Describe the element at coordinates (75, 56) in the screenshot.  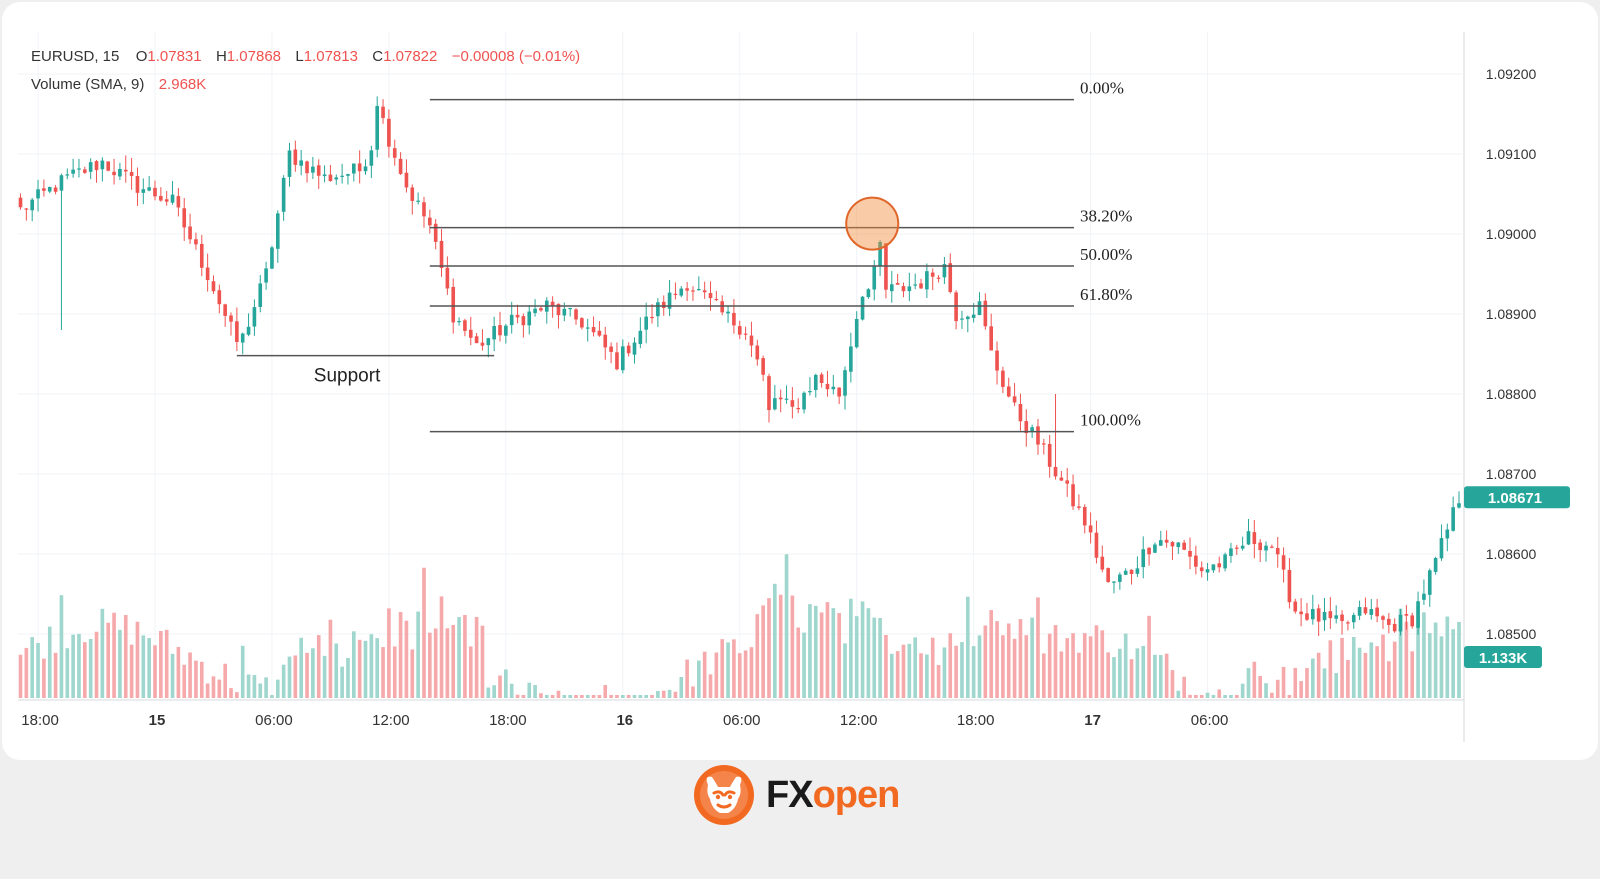
I see `symbol-label: EURUSD, 15` at that location.